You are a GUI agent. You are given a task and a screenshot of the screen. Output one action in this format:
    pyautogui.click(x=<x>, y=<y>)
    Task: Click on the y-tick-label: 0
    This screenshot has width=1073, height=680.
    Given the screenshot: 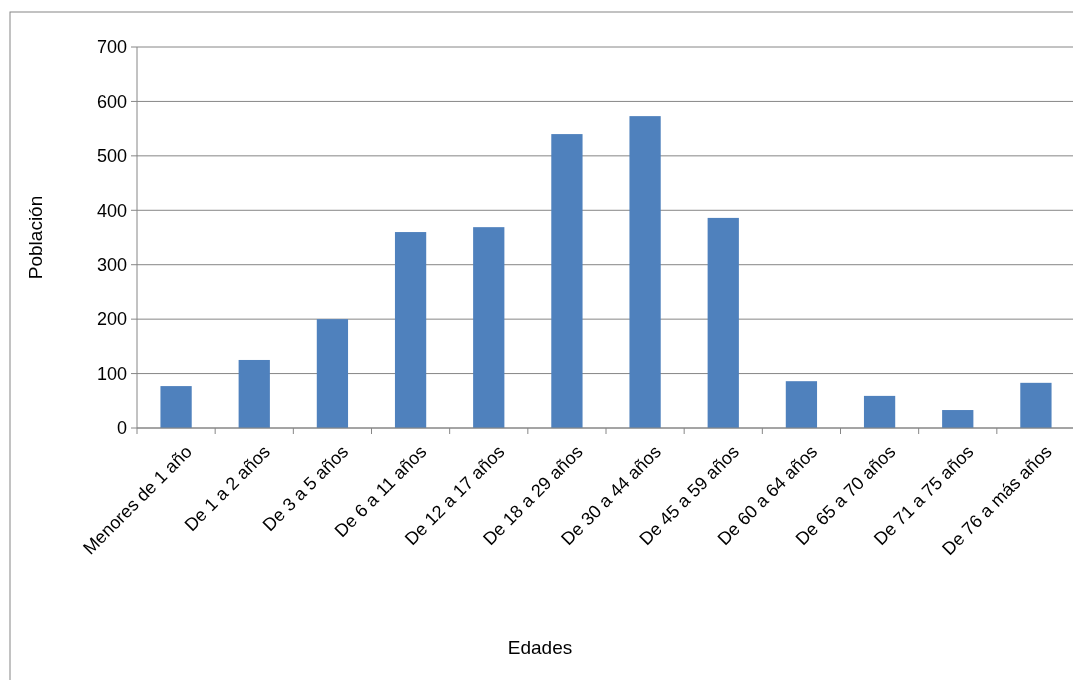 What is the action you would take?
    pyautogui.click(x=121, y=428)
    